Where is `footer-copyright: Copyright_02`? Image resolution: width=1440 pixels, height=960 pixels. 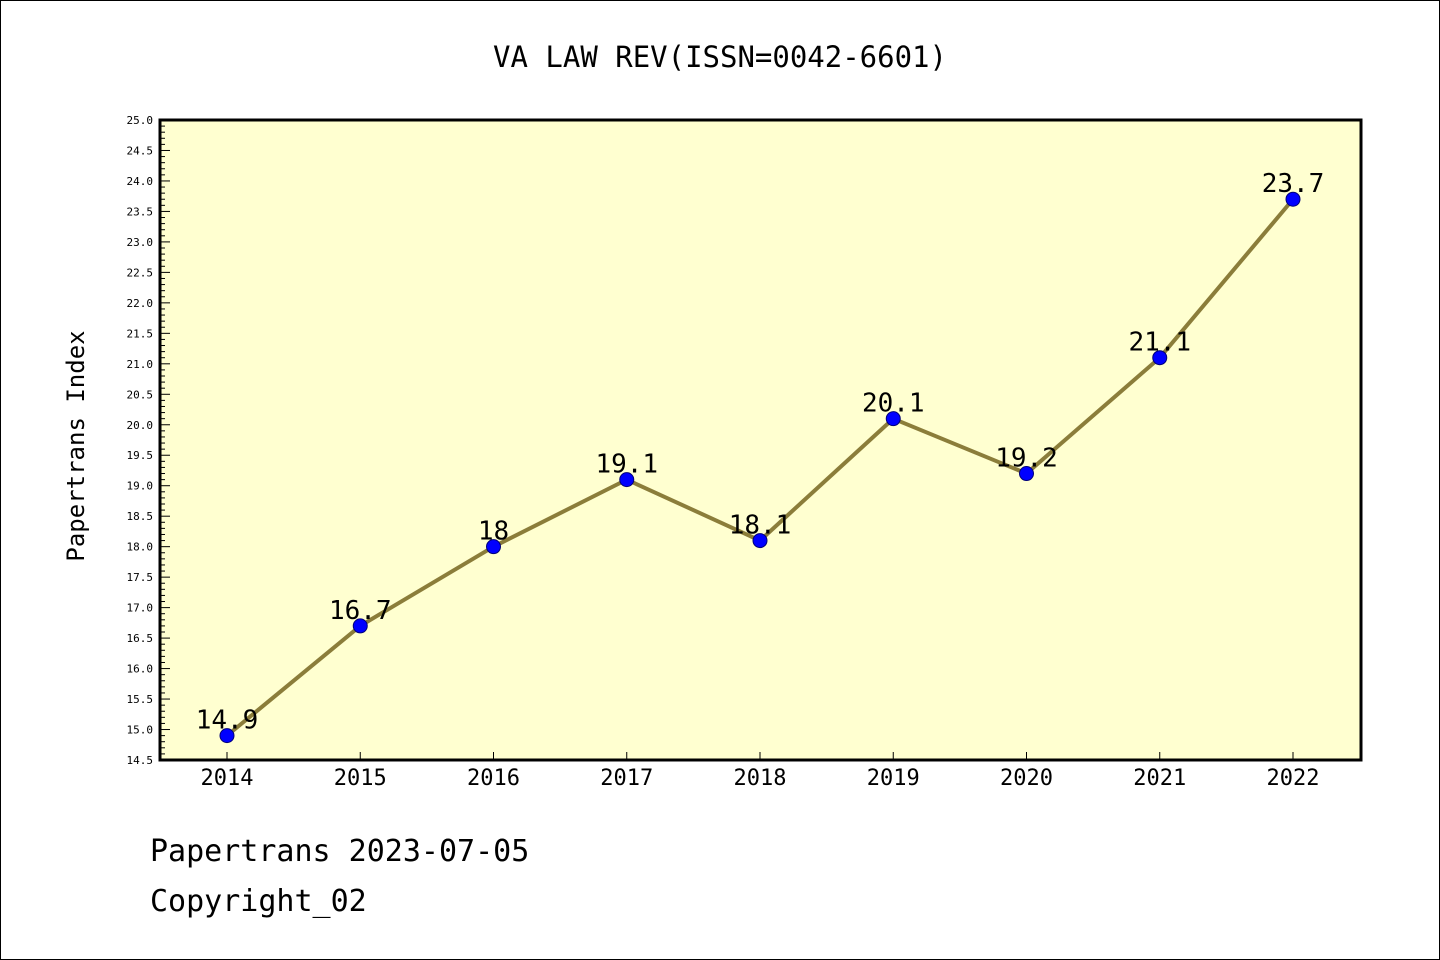 footer-copyright: Copyright_02 is located at coordinates (258, 901).